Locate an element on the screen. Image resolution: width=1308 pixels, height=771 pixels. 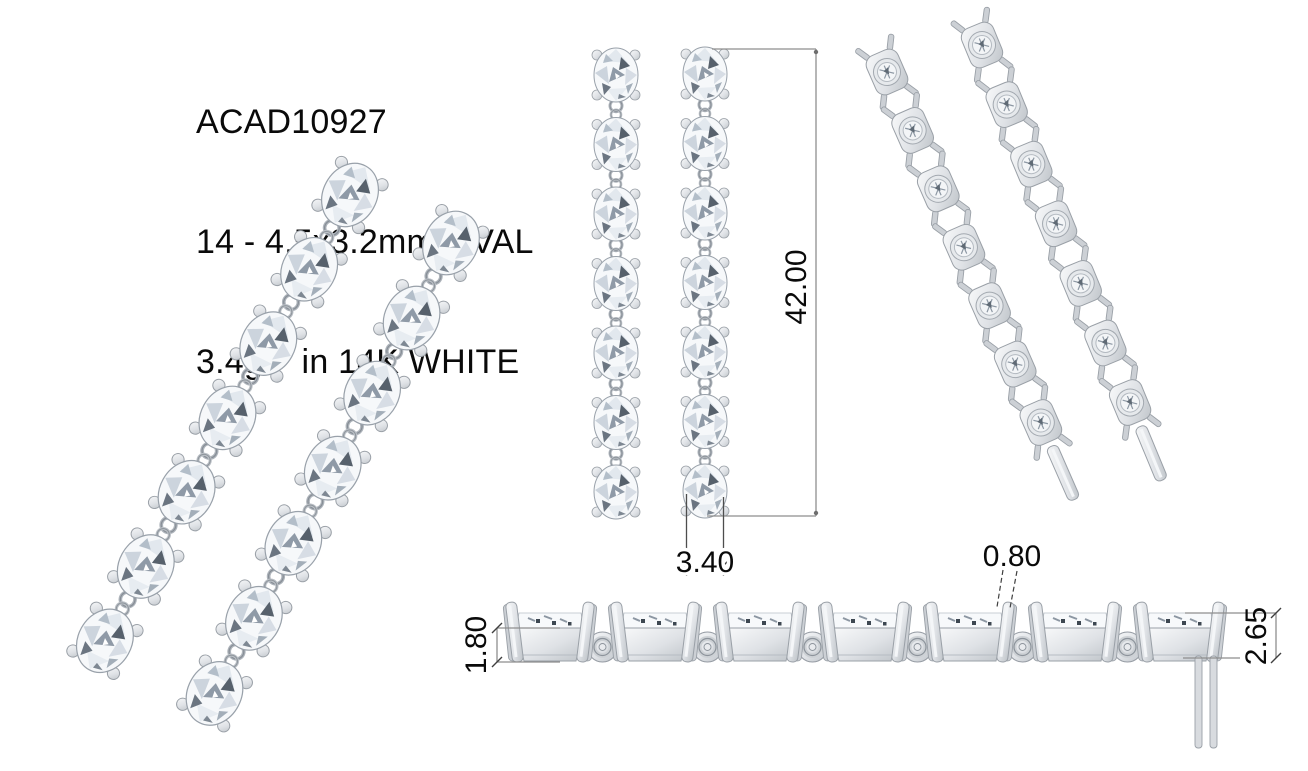
view-front-elevation is located at coordinates (660, 283).